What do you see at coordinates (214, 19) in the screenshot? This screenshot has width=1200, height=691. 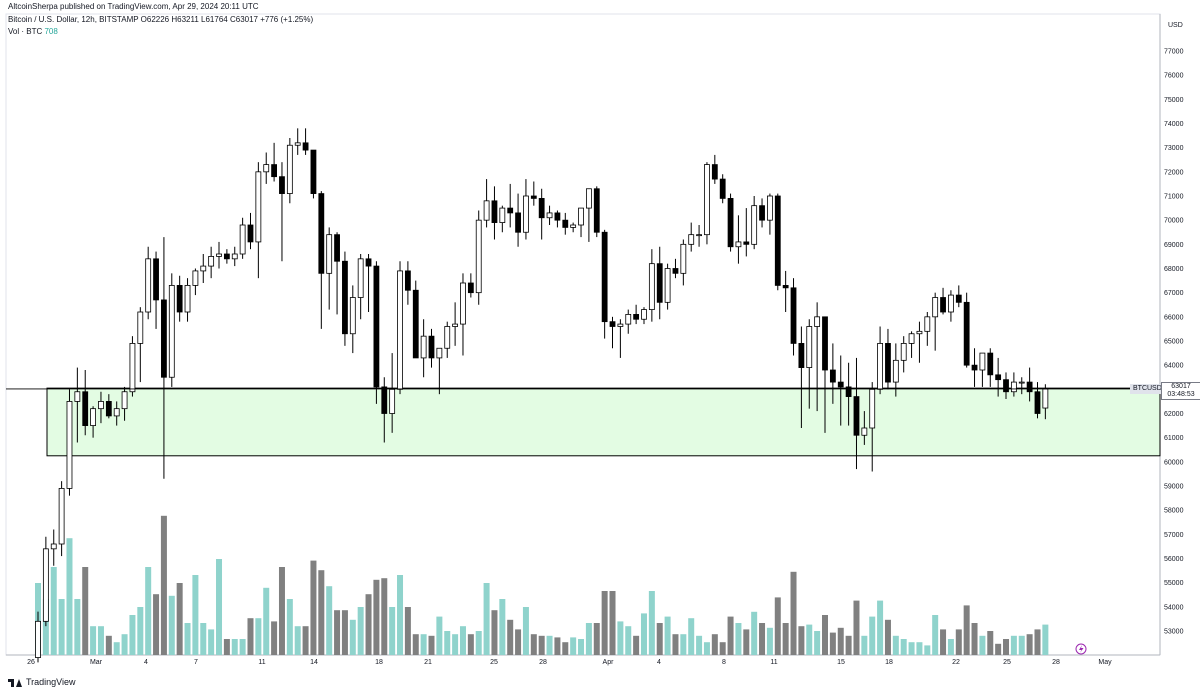 I see `ohlc-low: L61764` at bounding box center [214, 19].